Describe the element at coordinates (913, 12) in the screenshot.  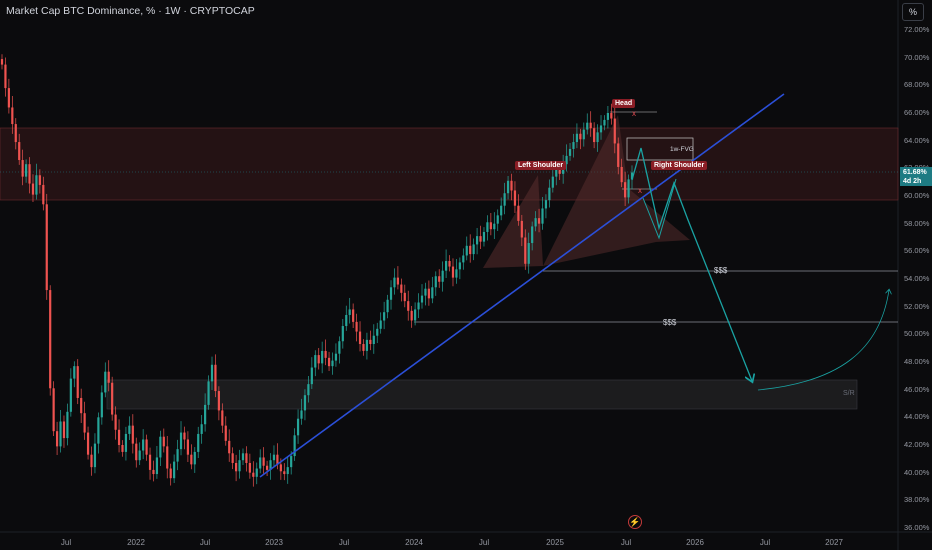
I see `percent-scale-button: %` at that location.